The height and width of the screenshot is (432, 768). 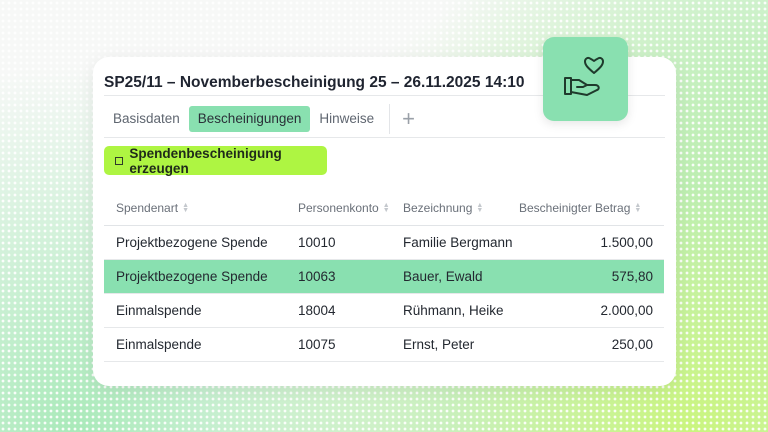 I want to click on cell-personenkonto: 18004, so click(x=317, y=310).